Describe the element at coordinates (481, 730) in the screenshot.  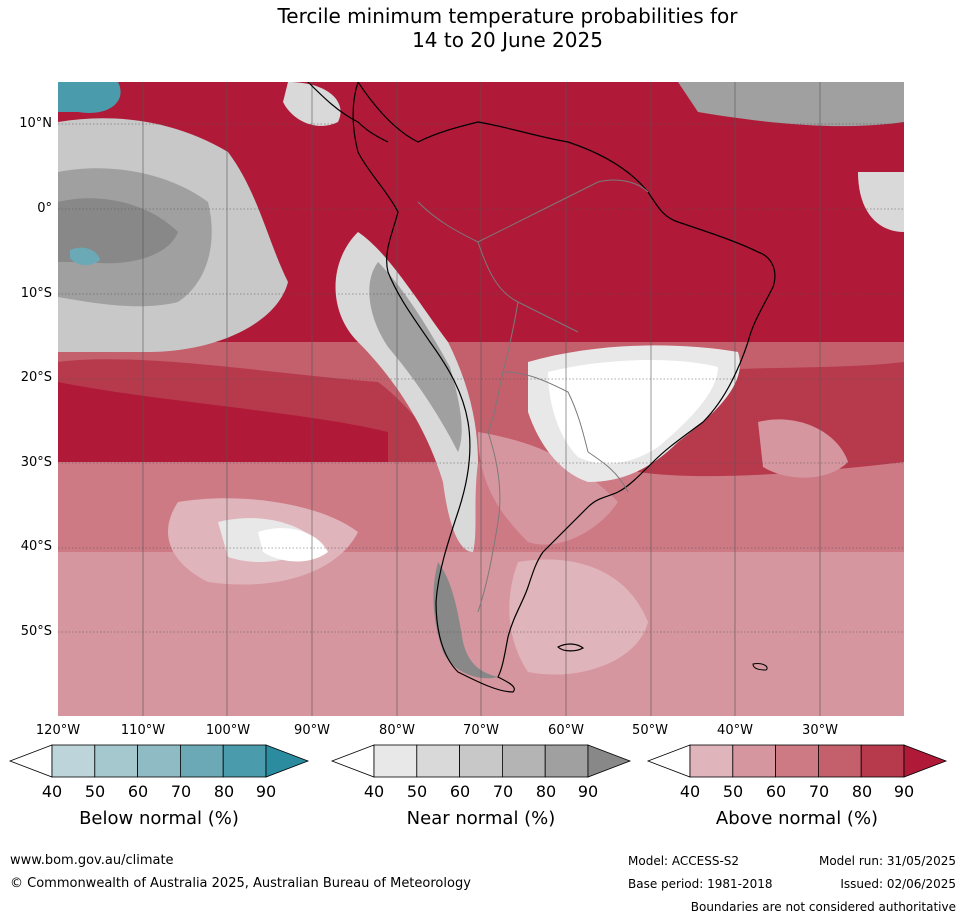
I see `lon-label-70w: 70°W` at that location.